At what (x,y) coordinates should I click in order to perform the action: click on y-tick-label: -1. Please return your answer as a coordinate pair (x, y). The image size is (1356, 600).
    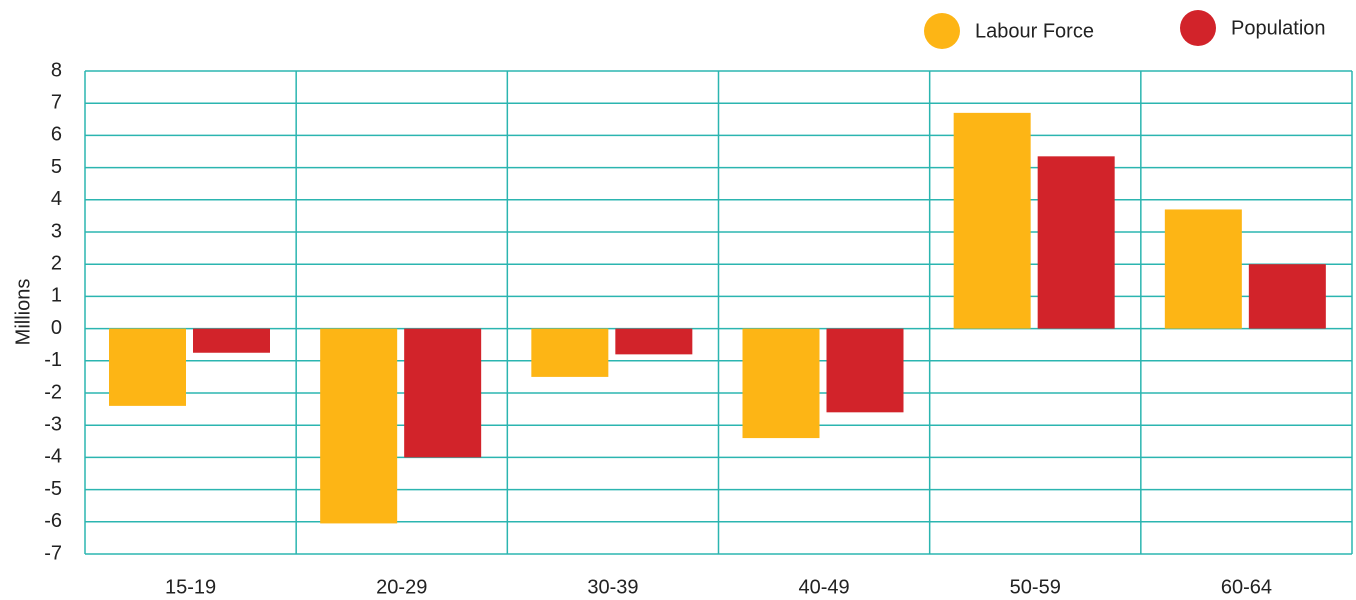
    Looking at the image, I should click on (53, 360).